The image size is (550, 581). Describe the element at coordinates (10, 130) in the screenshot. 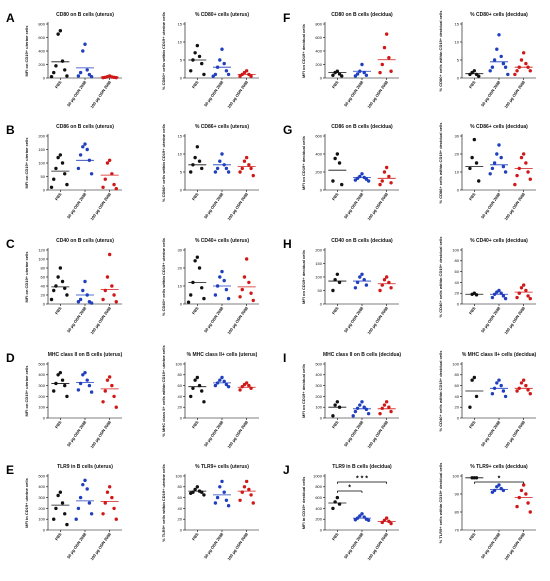

I see `panel-letter: B` at that location.